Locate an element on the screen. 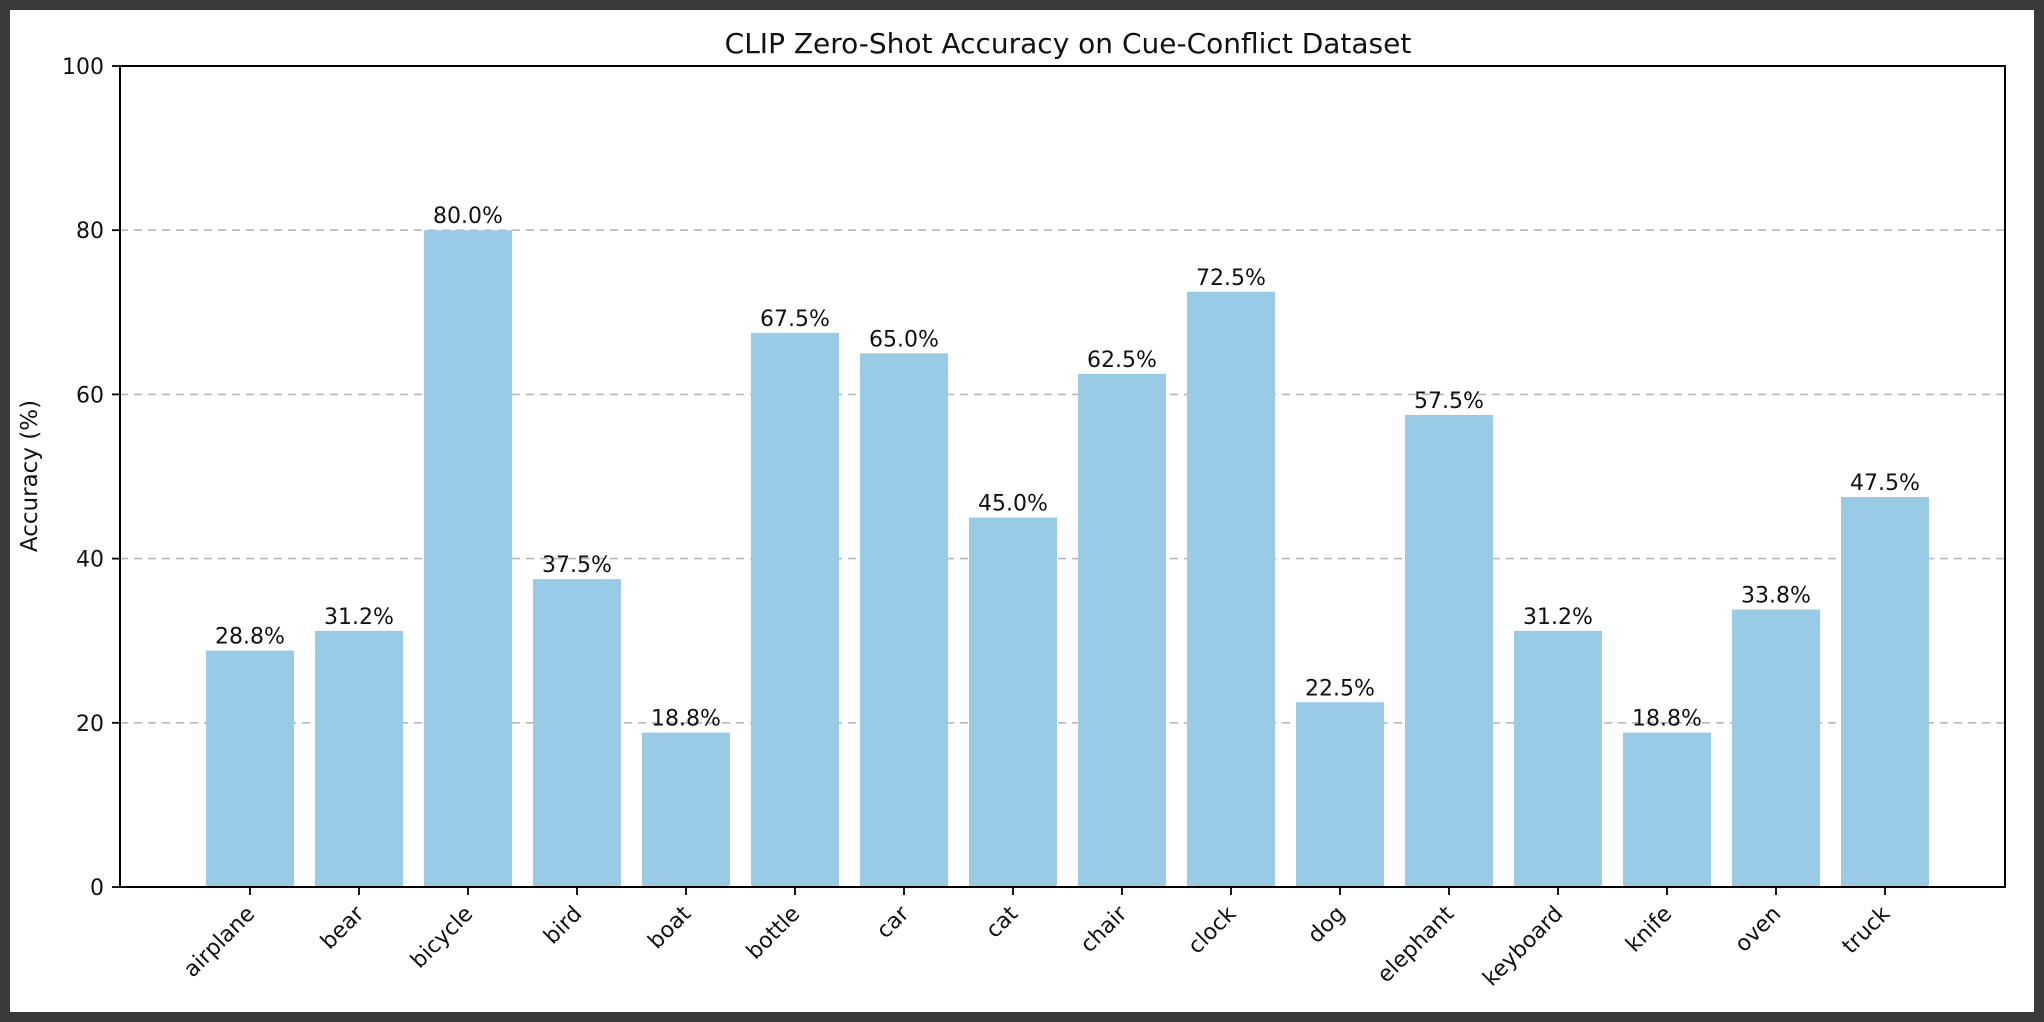  y-tick-label-100: 100 is located at coordinates (83, 67).